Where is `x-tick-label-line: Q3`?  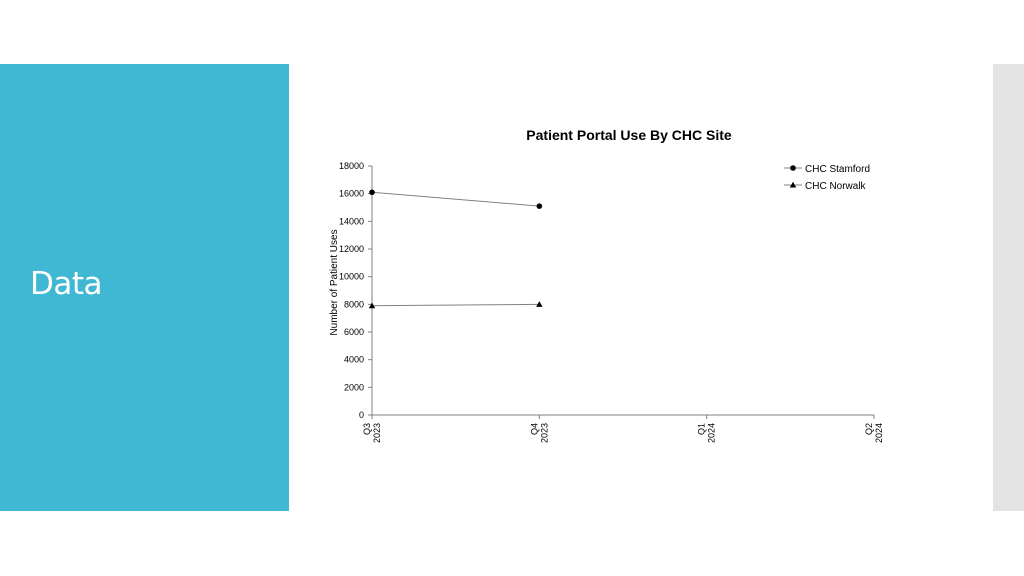 x-tick-label-line: Q3 is located at coordinates (367, 429).